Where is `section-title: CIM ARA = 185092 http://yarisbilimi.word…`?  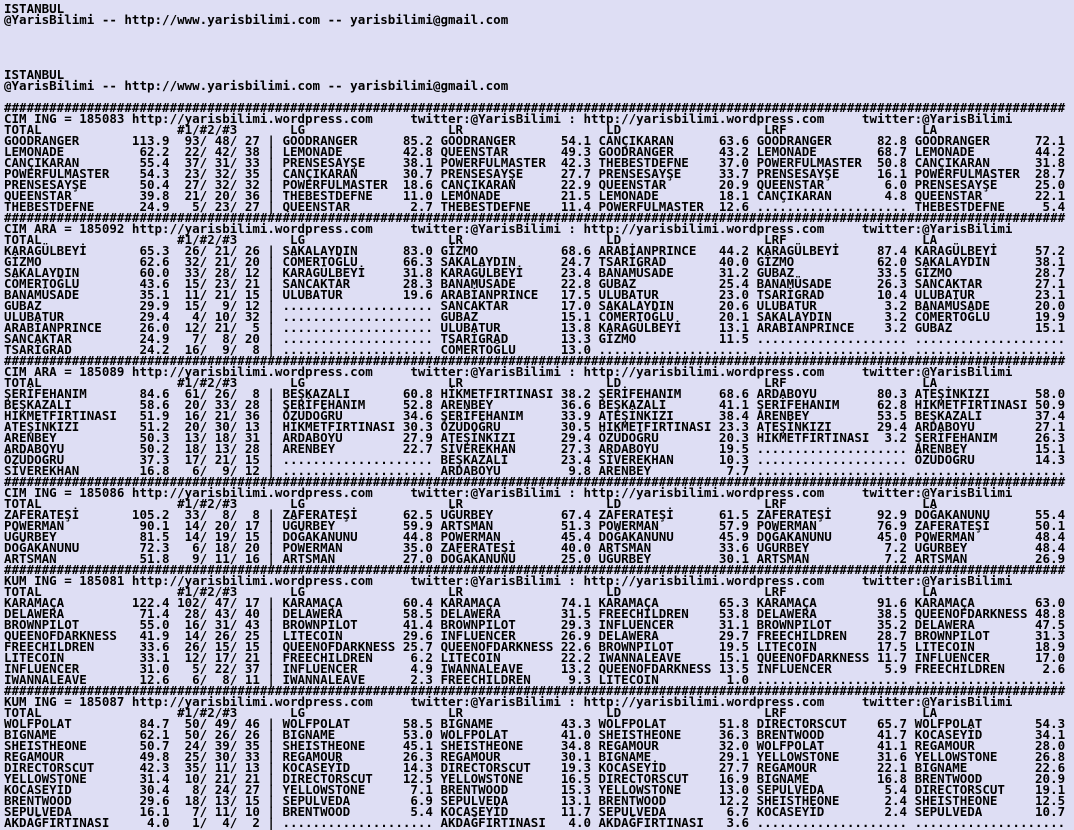 section-title: CIM ARA = 185092 http://yarisbilimi.word… is located at coordinates (508, 228).